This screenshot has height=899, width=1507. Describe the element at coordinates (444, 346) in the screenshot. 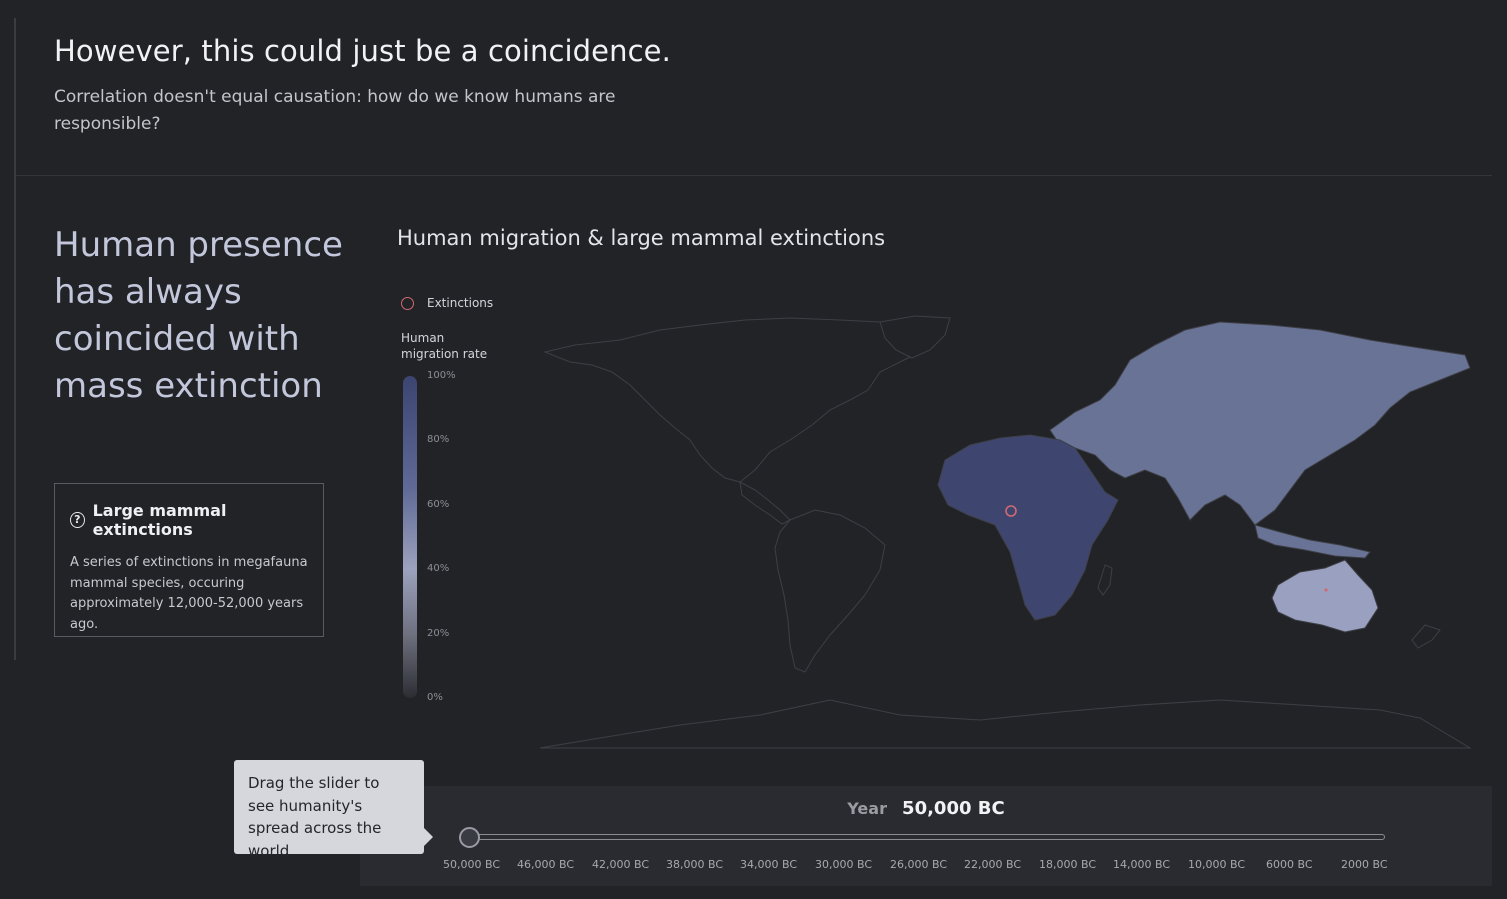

I see `scale-title: Human migration rate` at that location.